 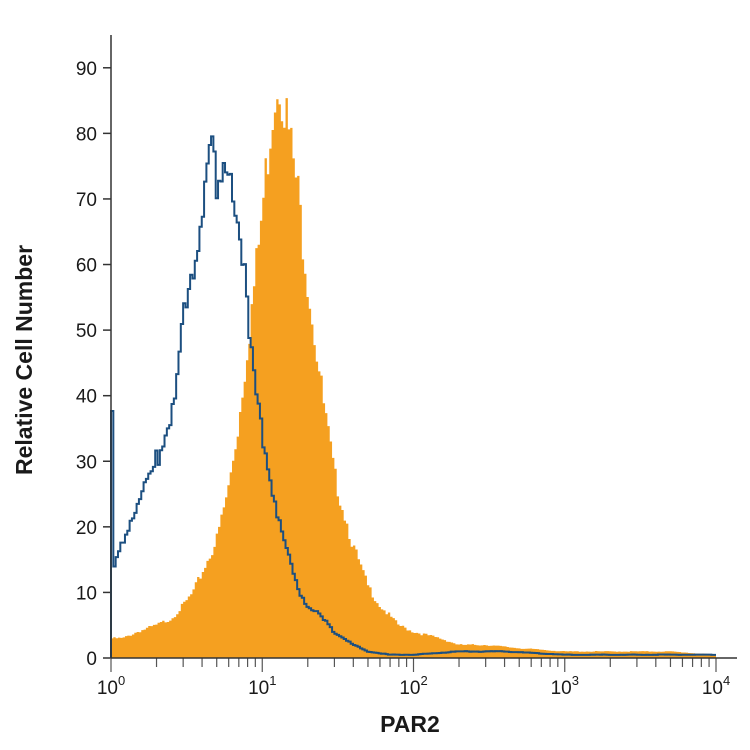 I want to click on x-axis-ticks: 10⁰ 10¹ 10² 10³ 10⁴, so click(x=413, y=678).